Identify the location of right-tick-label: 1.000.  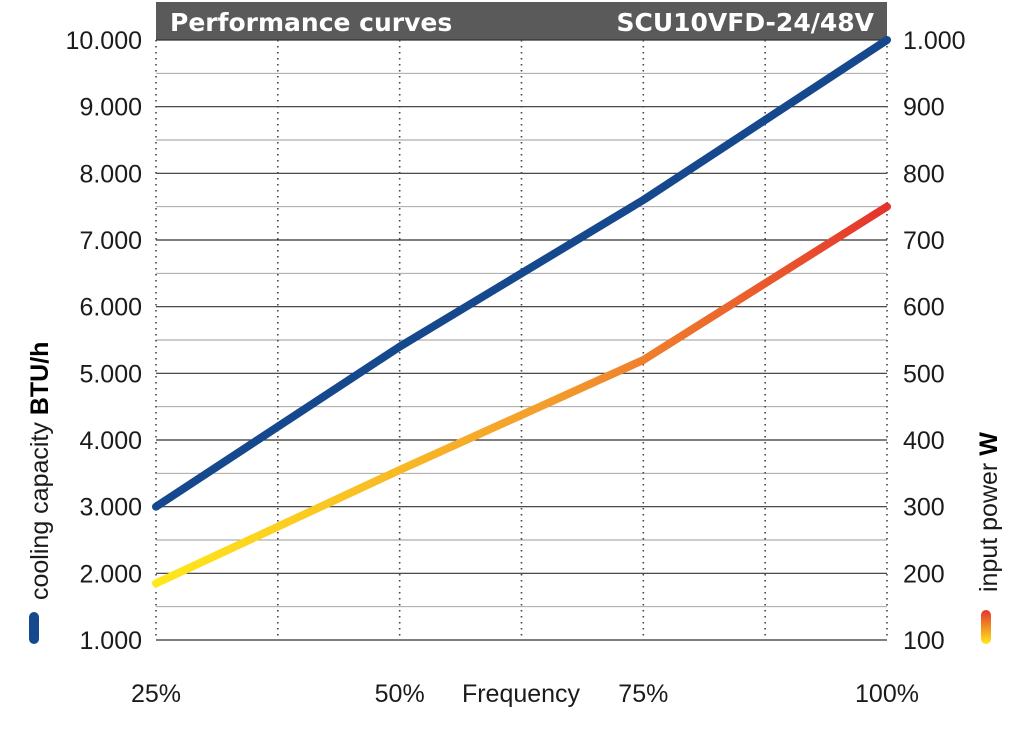
(934, 41).